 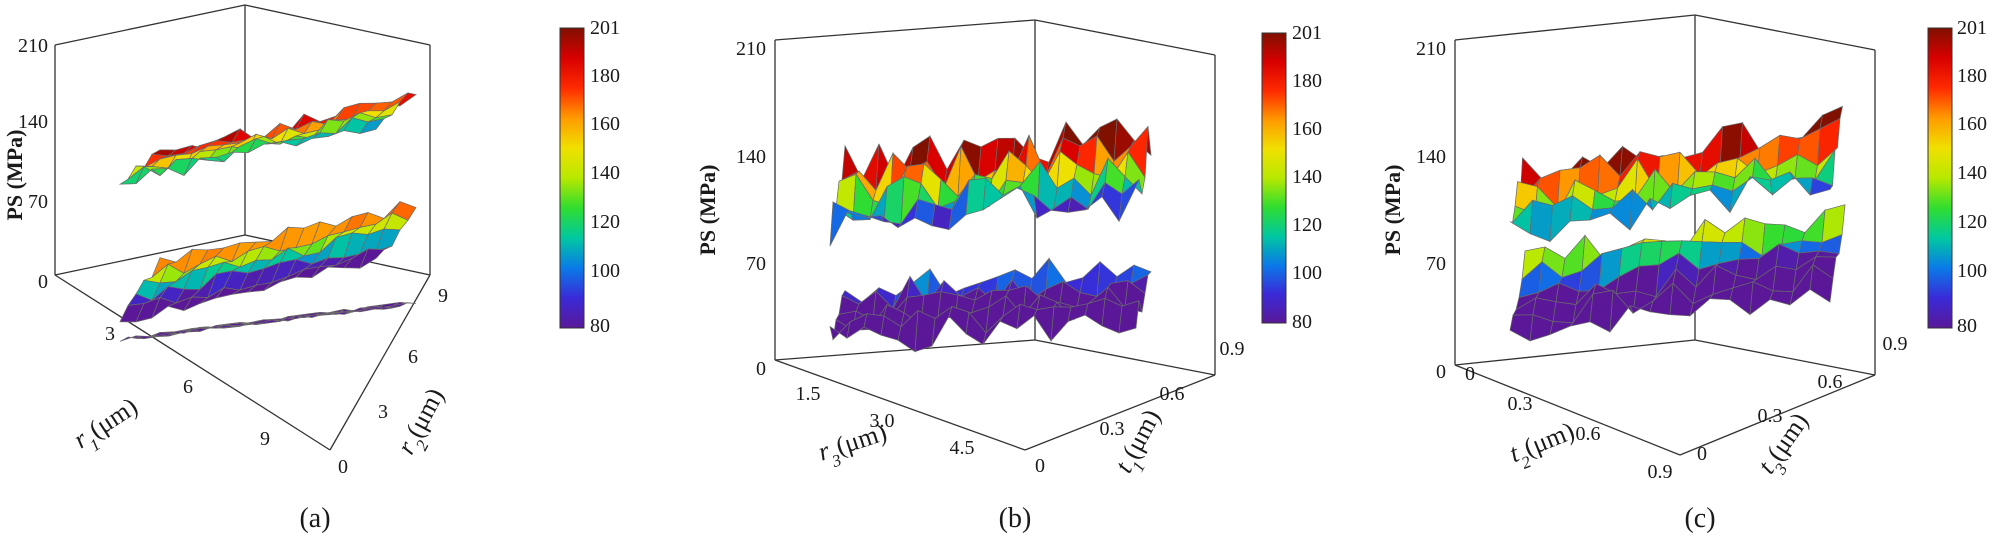 I want to click on colorbar-c, so click(x=1940, y=178).